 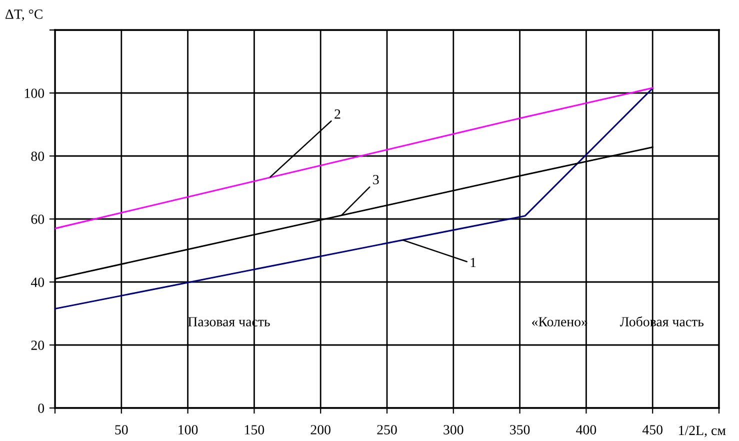 I want to click on annotation: 3, so click(x=376, y=179).